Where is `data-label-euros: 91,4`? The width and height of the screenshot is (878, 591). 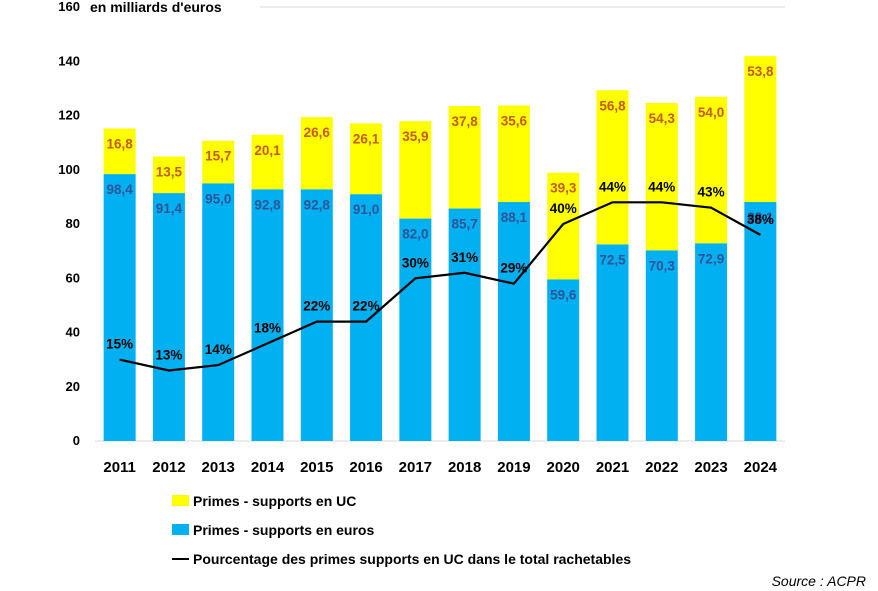
data-label-euros: 91,4 is located at coordinates (169, 208).